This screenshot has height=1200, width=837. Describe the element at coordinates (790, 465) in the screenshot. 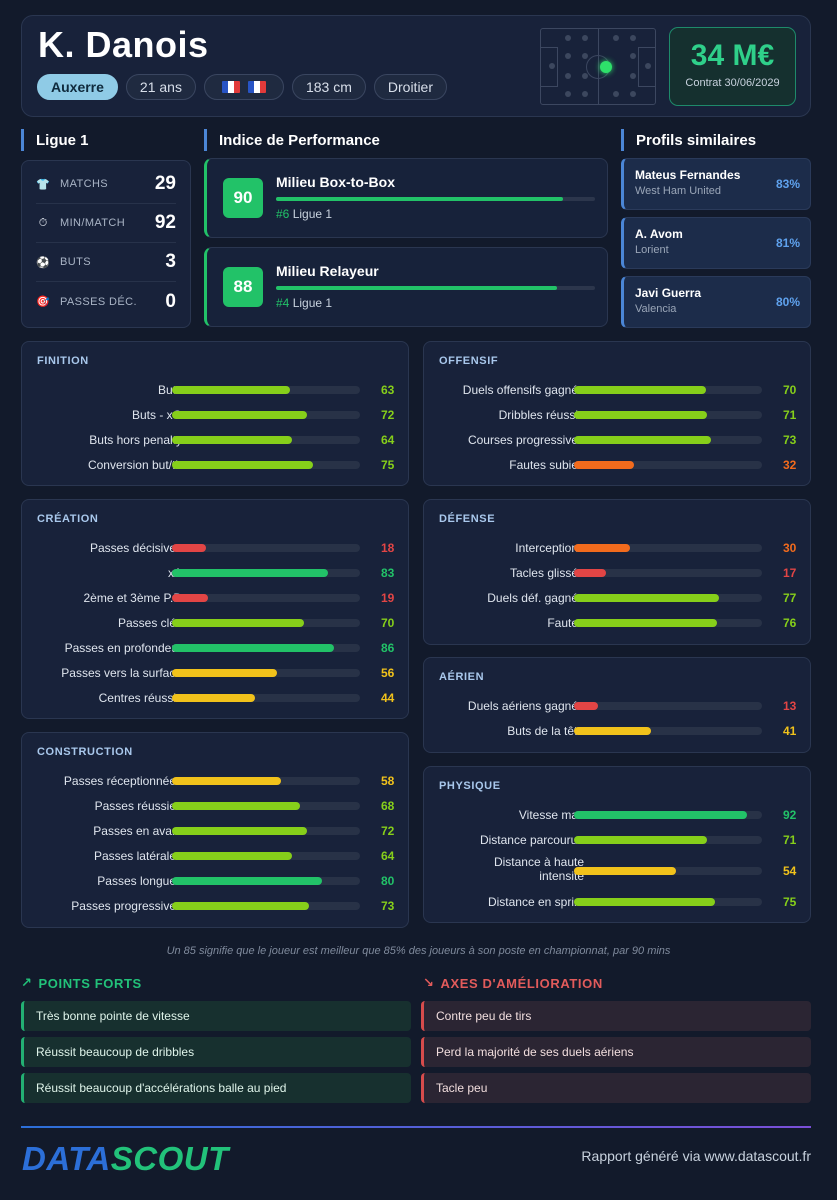

I see `stat-value: 32` at that location.